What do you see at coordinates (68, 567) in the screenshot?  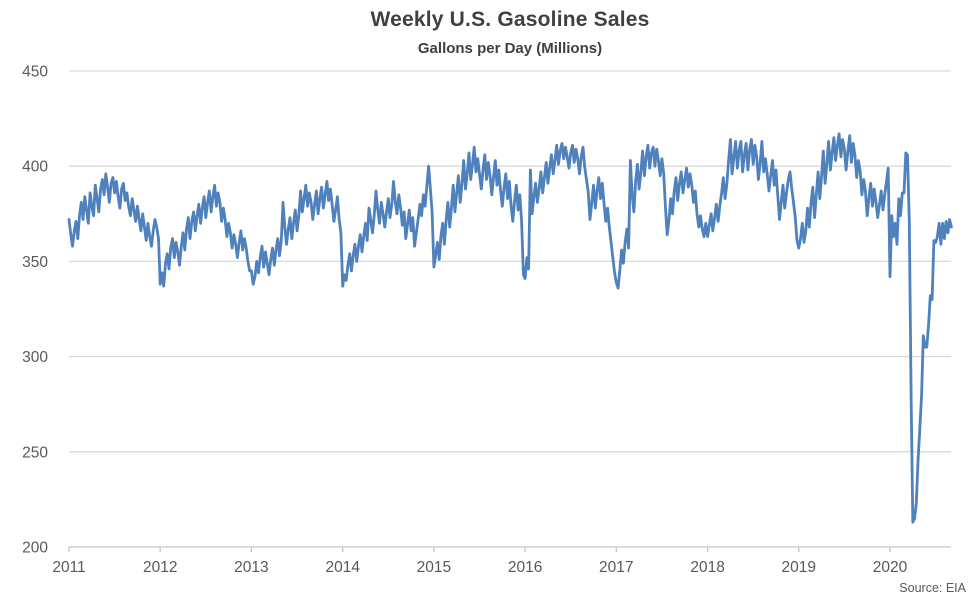 I see `x-tick-label: 2011` at bounding box center [68, 567].